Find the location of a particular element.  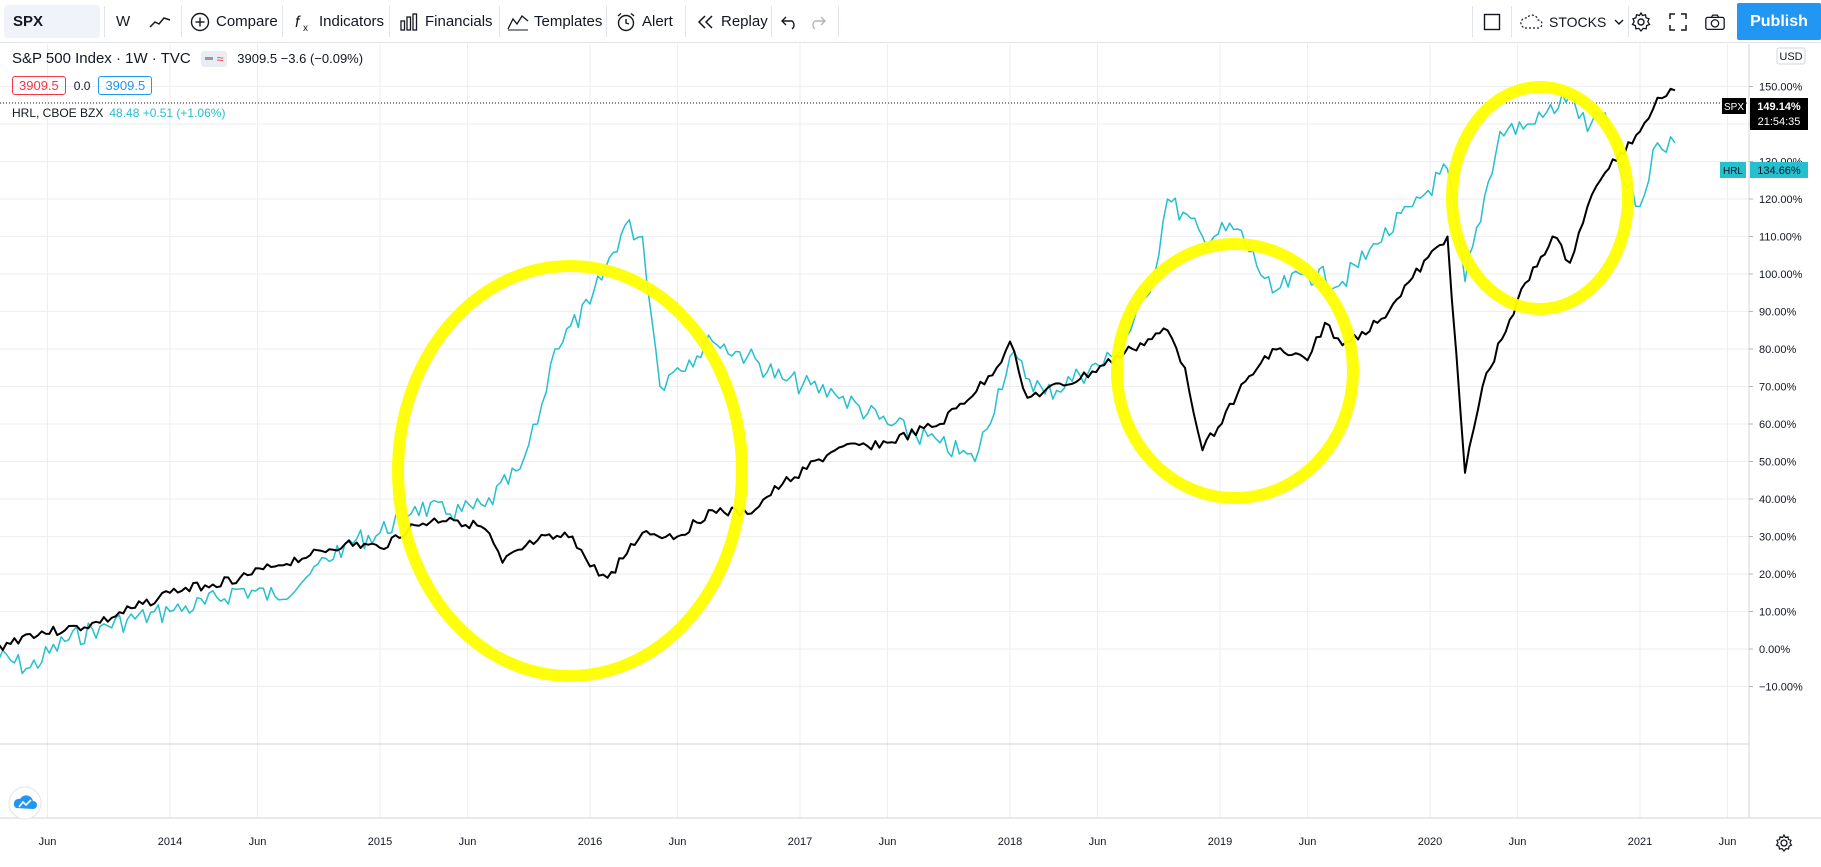

symbol-search-button: SPX is located at coordinates (52, 21).